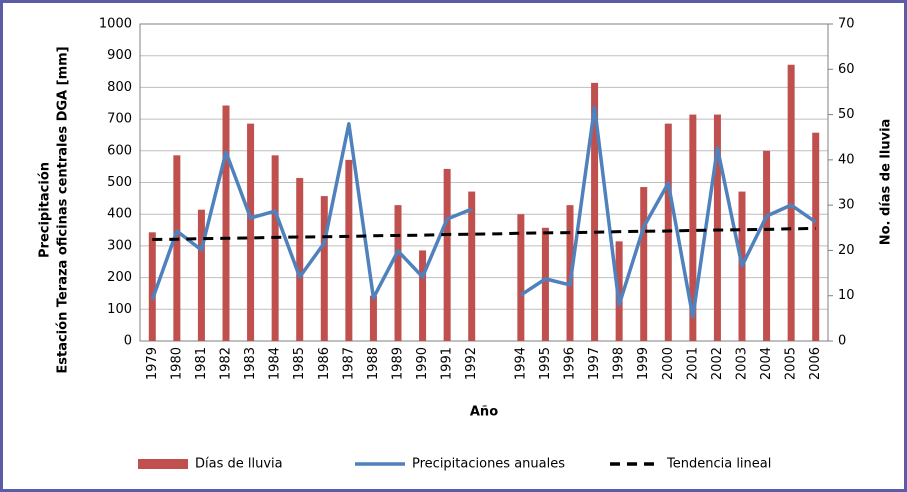 The image size is (907, 492). What do you see at coordinates (718, 464) in the screenshot?
I see `legend-label: Tendencia lineal` at bounding box center [718, 464].